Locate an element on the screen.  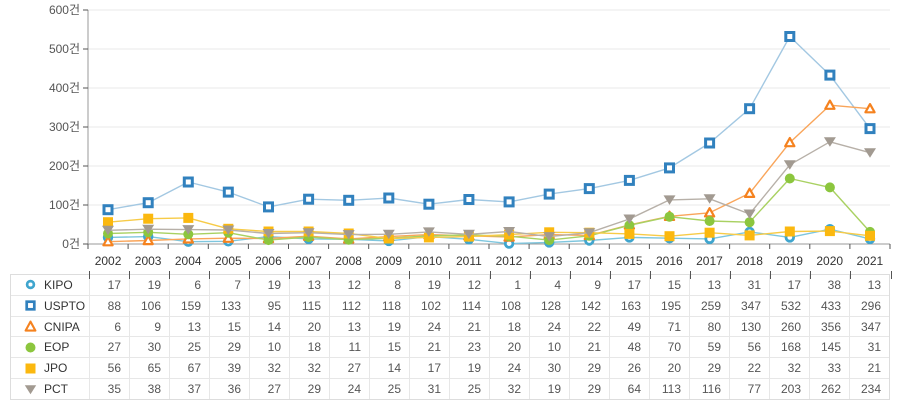
value-cell-uspto-2005: 133 is located at coordinates (229, 305).